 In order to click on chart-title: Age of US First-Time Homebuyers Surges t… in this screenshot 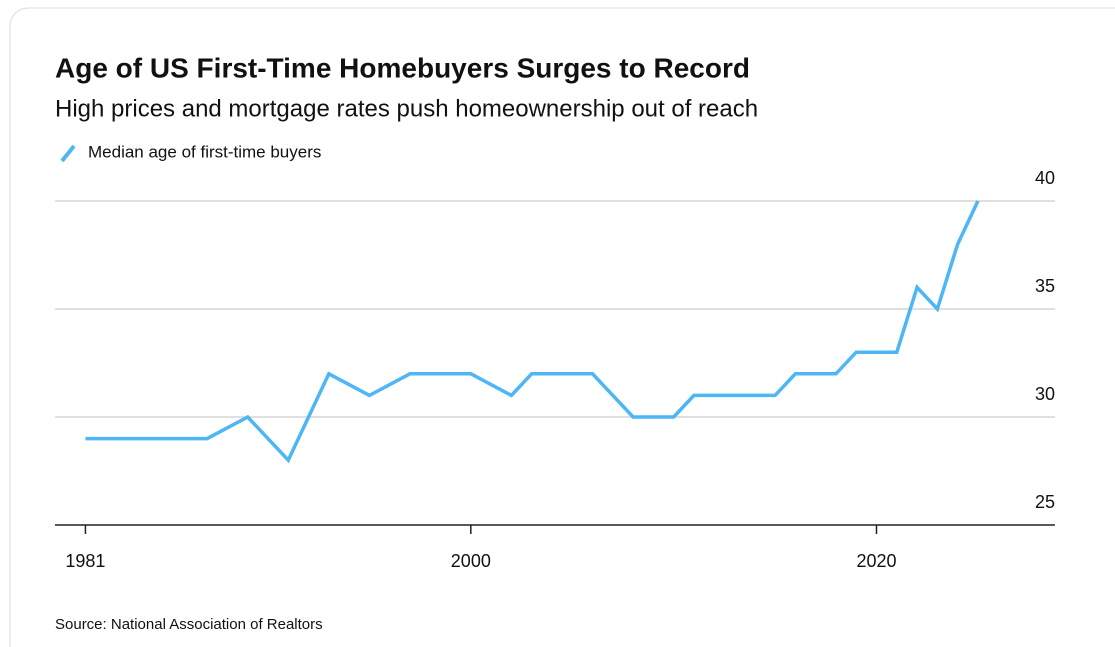, I will do `click(402, 67)`.